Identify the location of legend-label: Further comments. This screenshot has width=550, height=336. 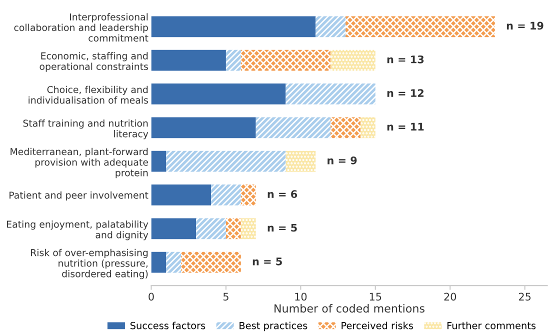
(491, 326).